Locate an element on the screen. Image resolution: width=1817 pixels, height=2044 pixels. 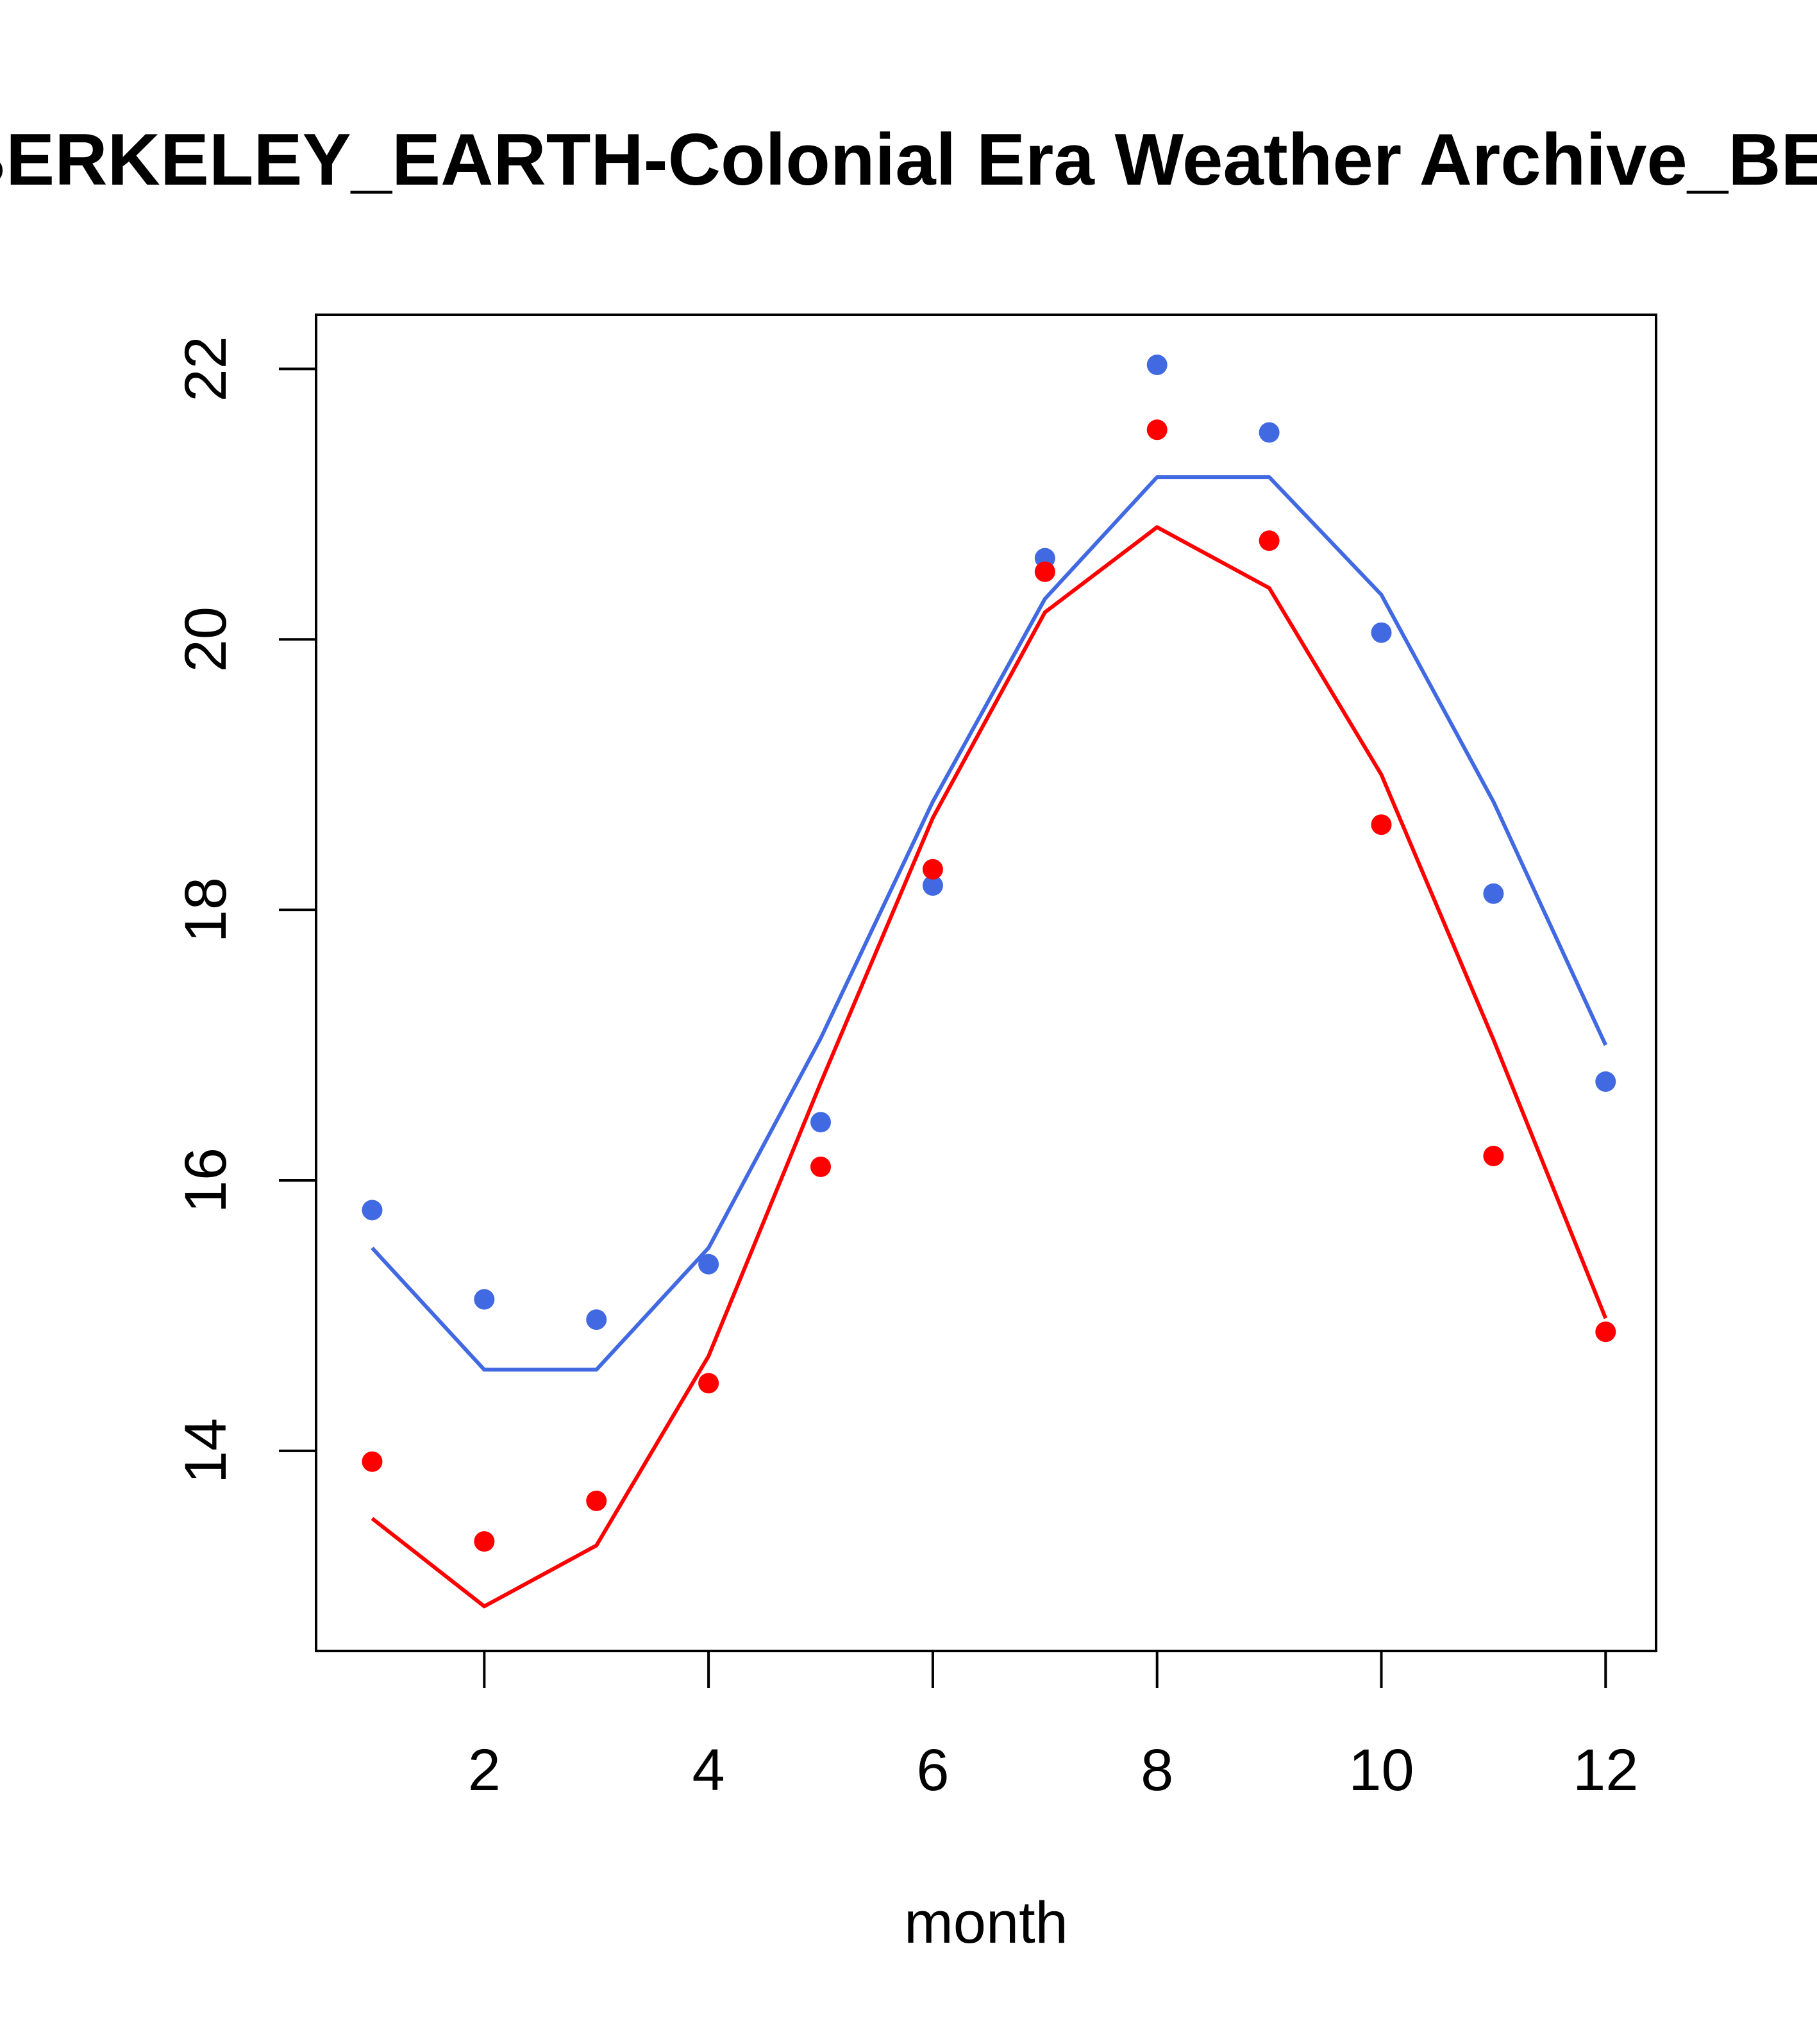
x-tick-label: 2 is located at coordinates (484, 1770).